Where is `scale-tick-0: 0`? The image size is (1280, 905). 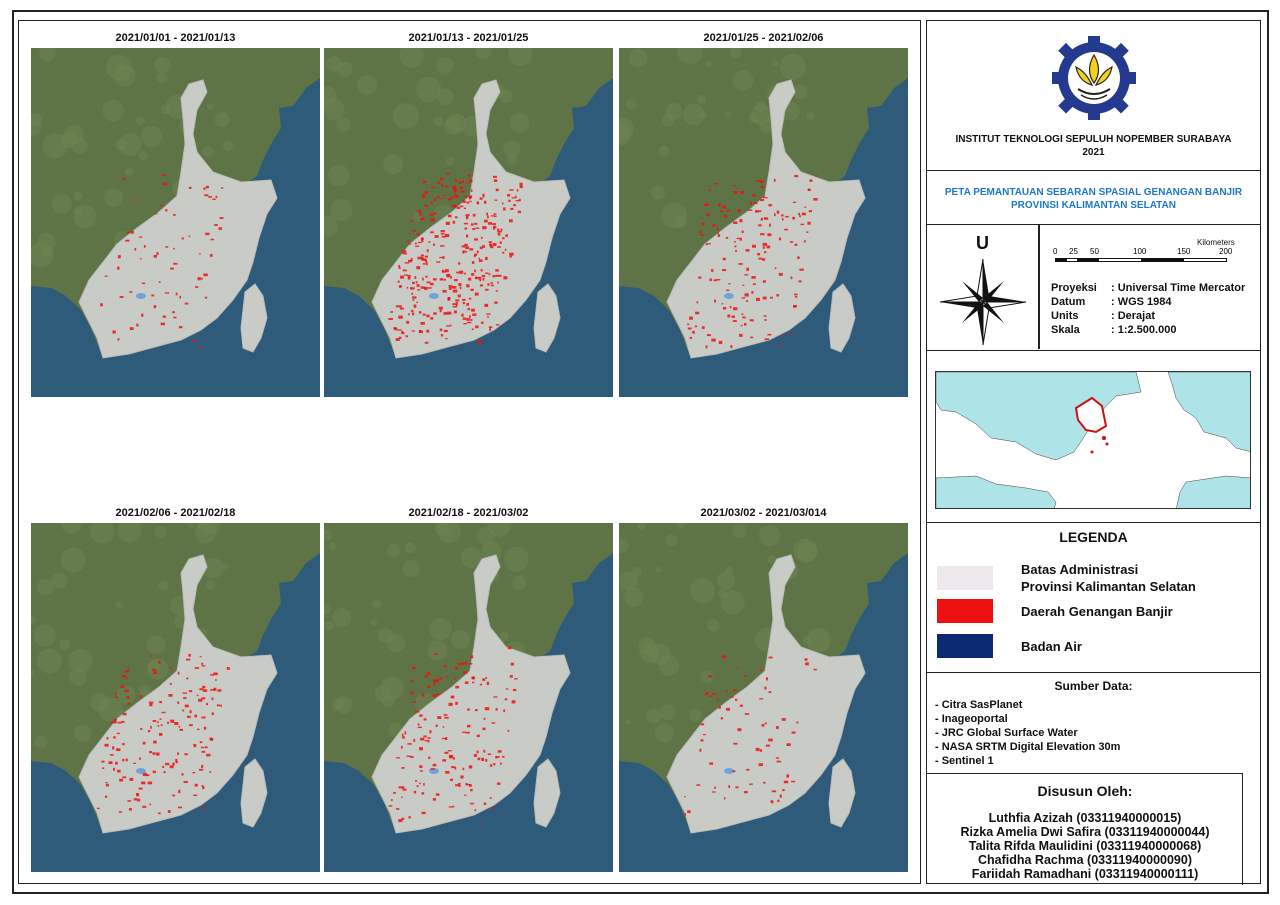
scale-tick-0: 0 is located at coordinates (1055, 251).